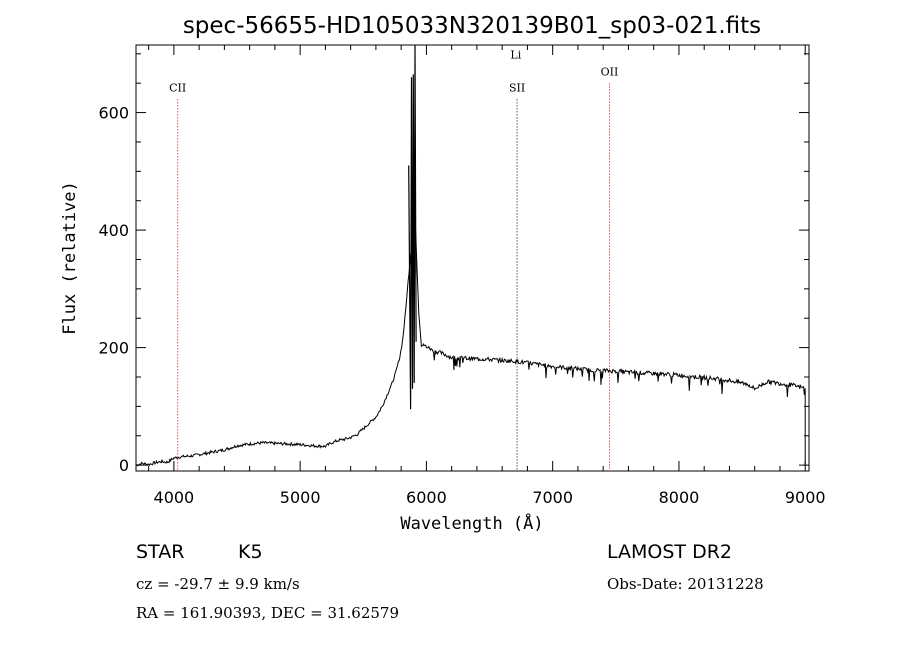 The width and height of the screenshot is (900, 650). Describe the element at coordinates (471, 523) in the screenshot. I see `x-axis-label: Wavelength (Å)` at that location.